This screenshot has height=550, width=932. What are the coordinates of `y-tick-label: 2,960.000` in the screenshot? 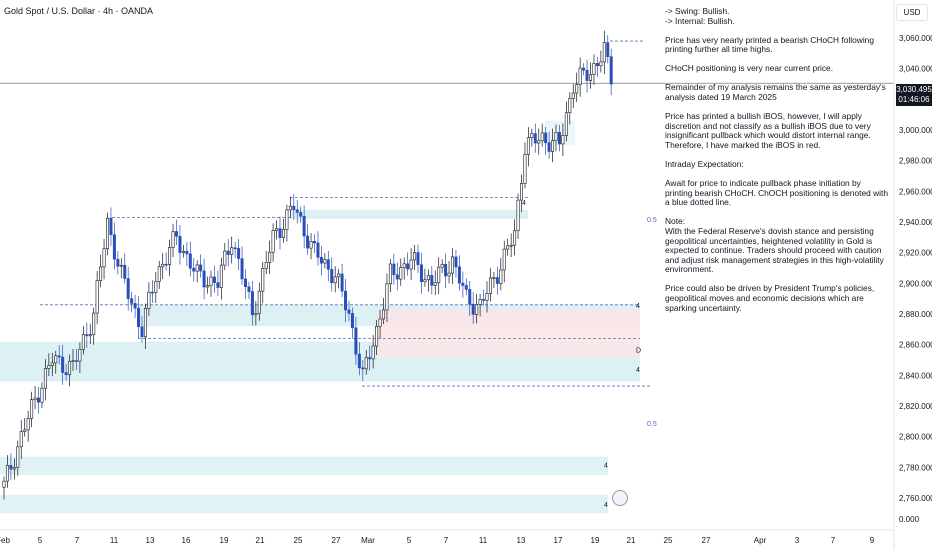 It's located at (915, 191).